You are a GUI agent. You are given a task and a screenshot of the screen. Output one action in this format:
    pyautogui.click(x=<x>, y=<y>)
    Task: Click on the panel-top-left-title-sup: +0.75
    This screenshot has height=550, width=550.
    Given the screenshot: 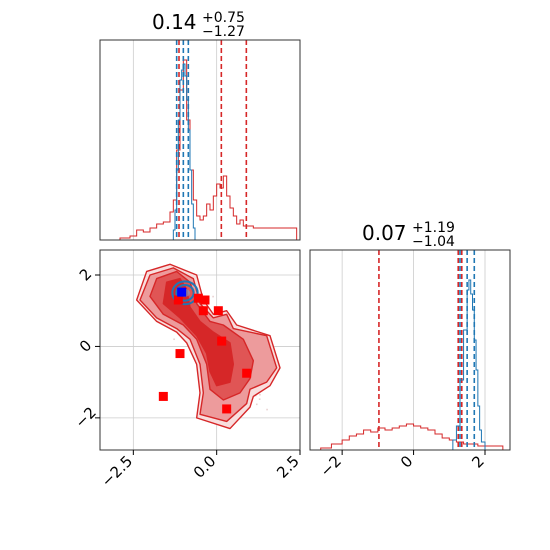 What is the action you would take?
    pyautogui.click(x=223, y=18)
    